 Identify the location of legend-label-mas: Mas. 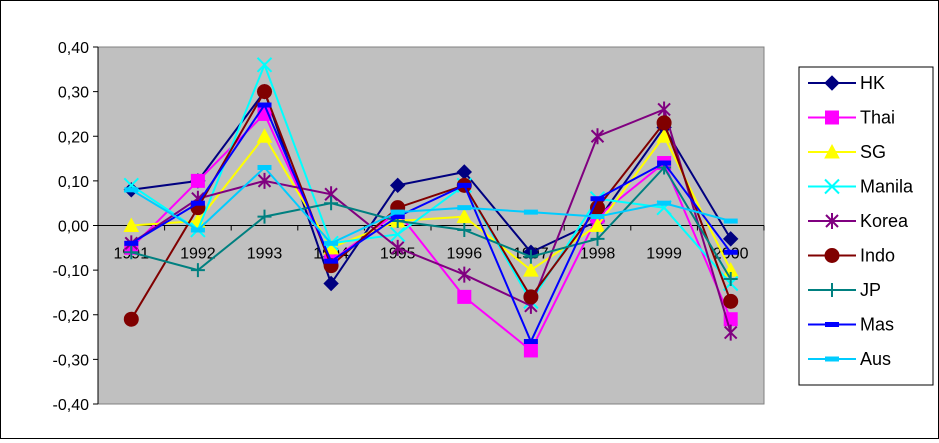
(877, 325).